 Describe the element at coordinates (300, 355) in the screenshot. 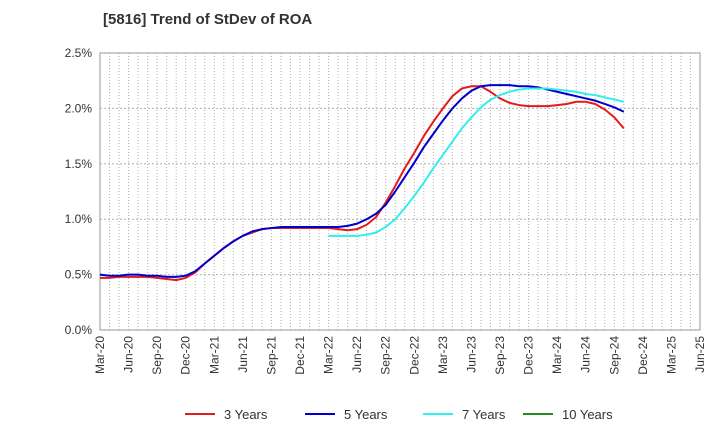

I see `x-tick-label: Dec-21` at that location.